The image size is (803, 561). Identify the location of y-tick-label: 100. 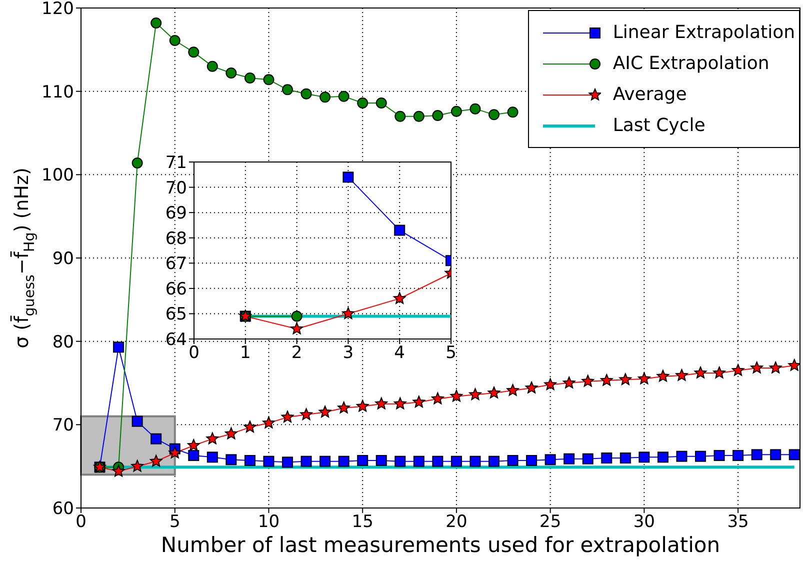
(58, 176).